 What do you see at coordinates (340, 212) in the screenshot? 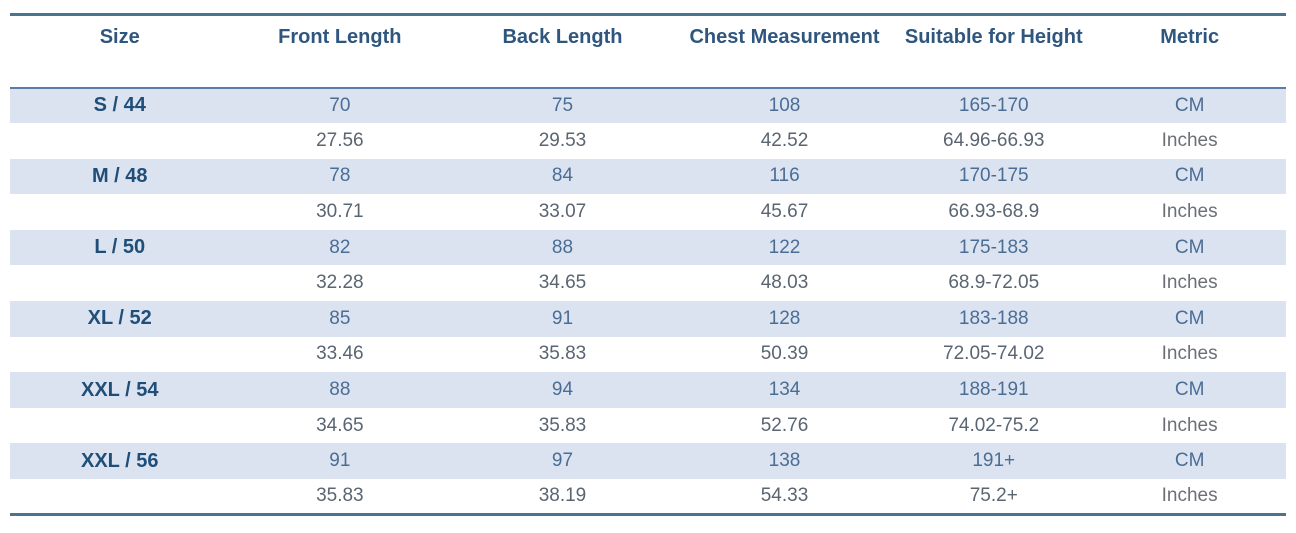
I see `front-length-cell: 30.71` at bounding box center [340, 212].